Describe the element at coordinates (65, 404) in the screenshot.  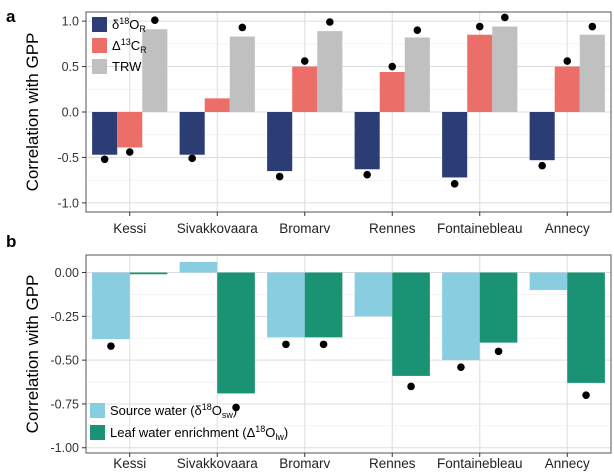
I see `y-tick-label: -0.75` at that location.